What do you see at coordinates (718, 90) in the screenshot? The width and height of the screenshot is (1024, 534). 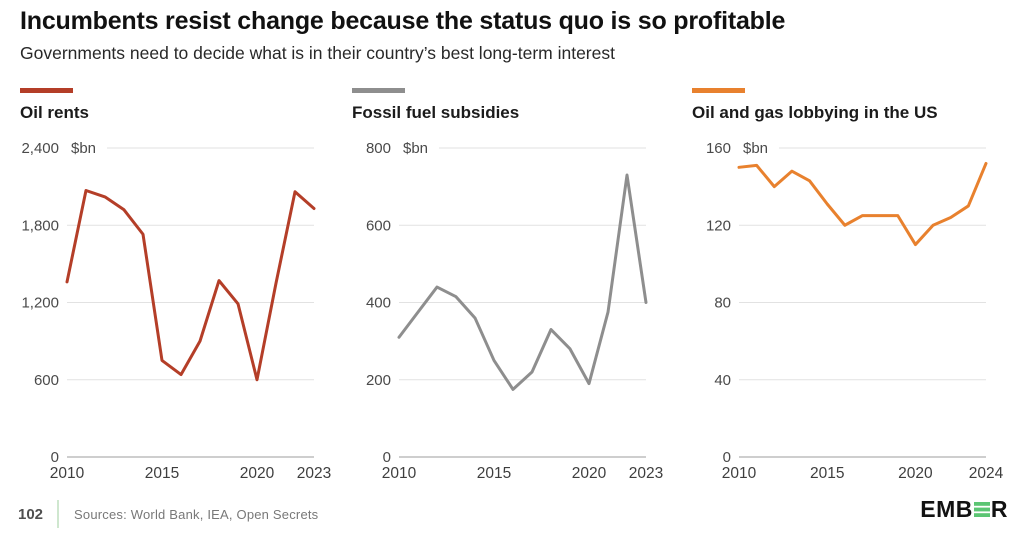 I see `legend-swatch-oil-gas-lobbying` at bounding box center [718, 90].